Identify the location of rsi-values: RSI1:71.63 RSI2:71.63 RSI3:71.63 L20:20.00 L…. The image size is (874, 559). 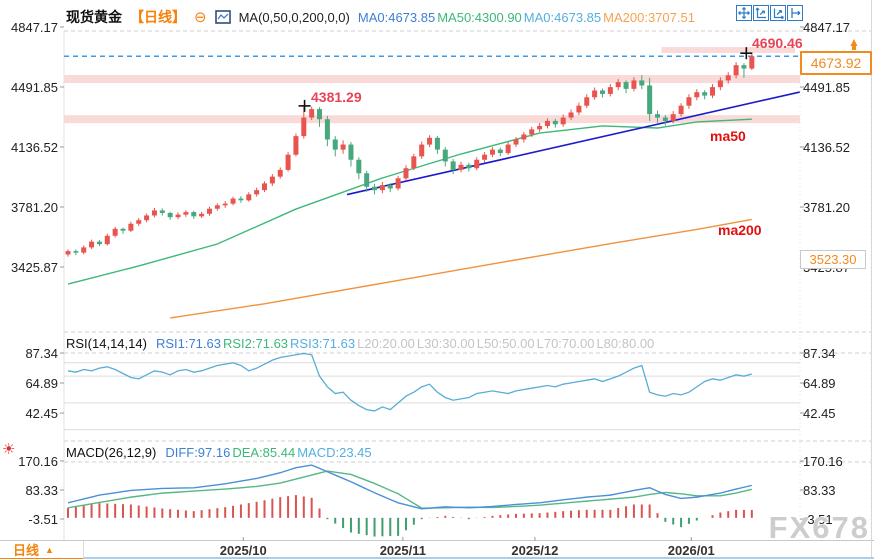
(406, 343).